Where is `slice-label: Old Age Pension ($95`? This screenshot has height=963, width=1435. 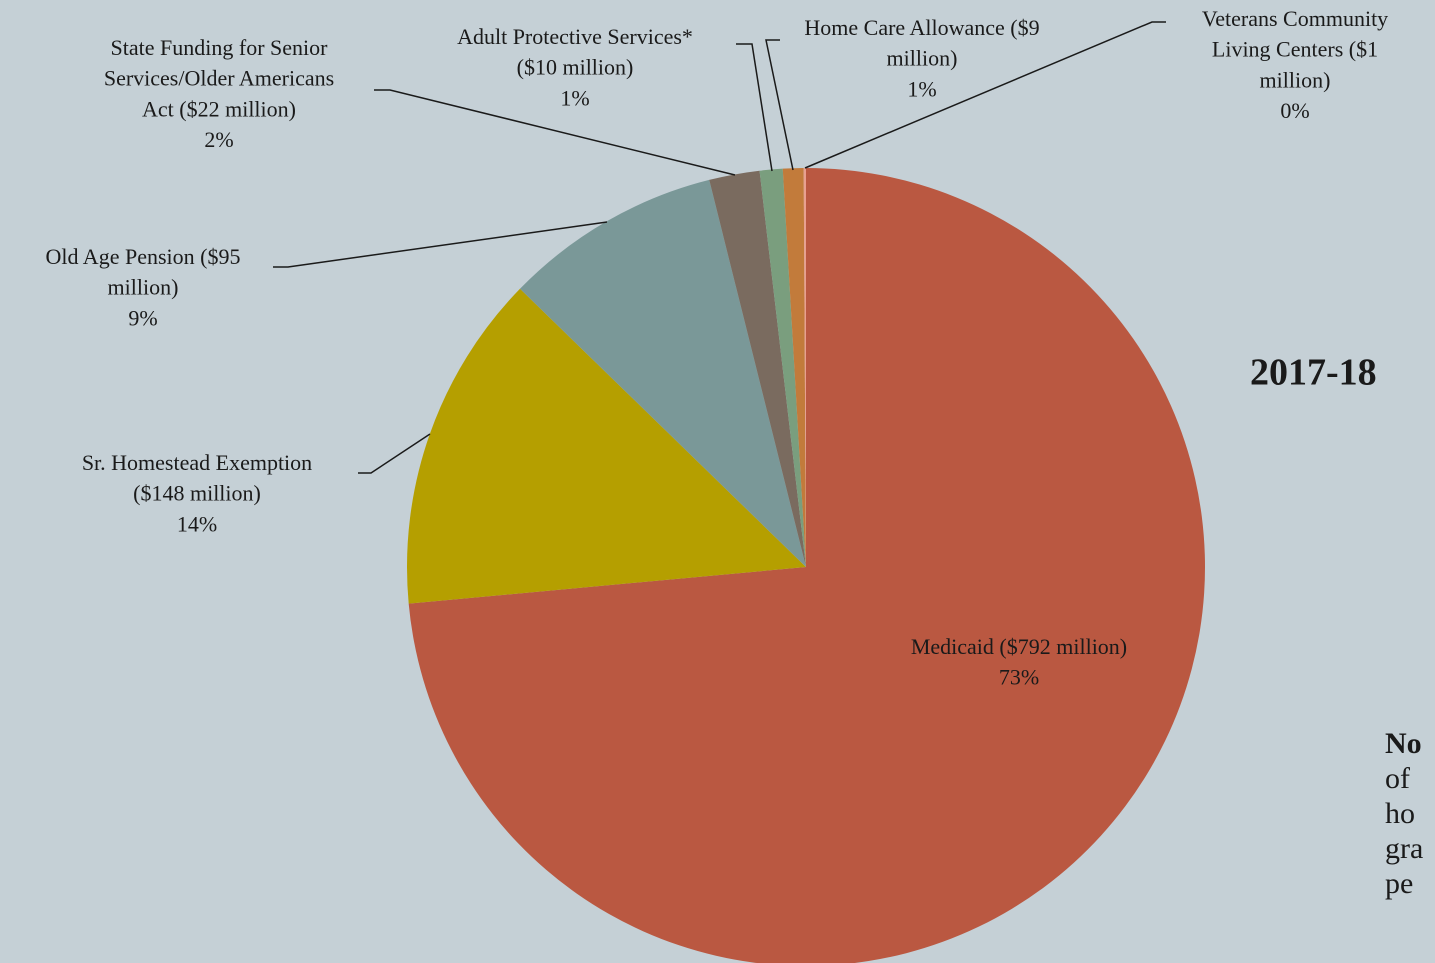
slice-label: Old Age Pension ($95 is located at coordinates (143, 256).